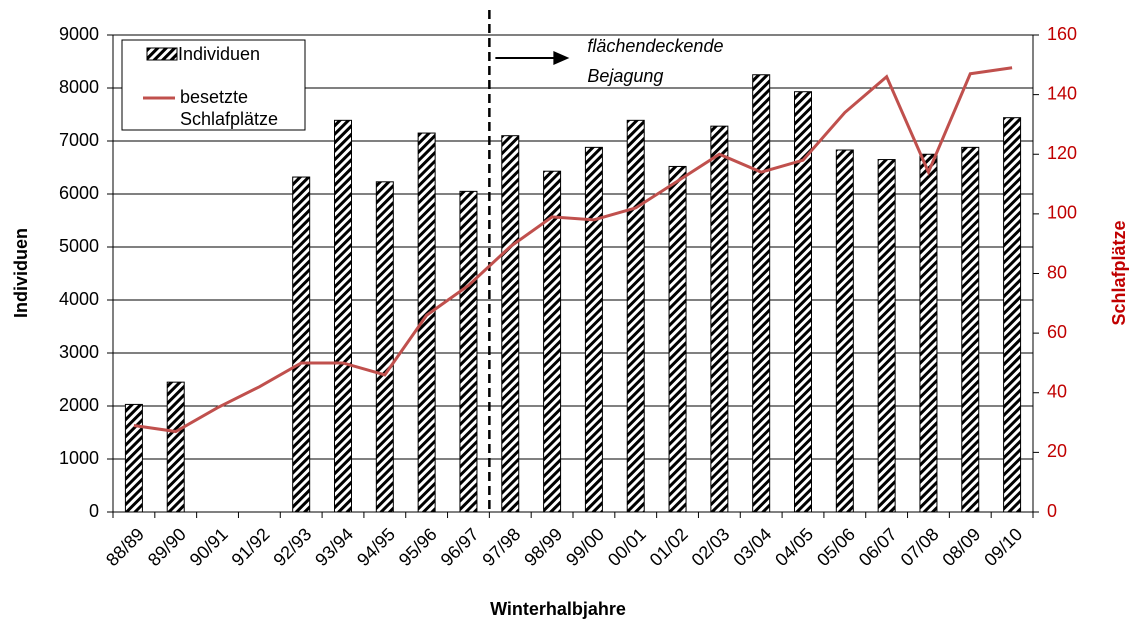 This screenshot has height=628, width=1136. What do you see at coordinates (79, 299) in the screenshot?
I see `y-tick-label: 4000` at bounding box center [79, 299].